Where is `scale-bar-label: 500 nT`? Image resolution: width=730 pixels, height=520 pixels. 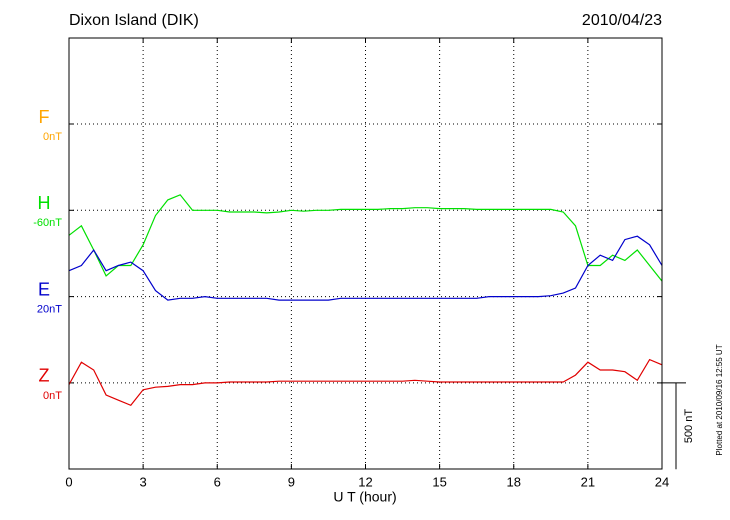 scale-bar-label: 500 nT is located at coordinates (689, 426).